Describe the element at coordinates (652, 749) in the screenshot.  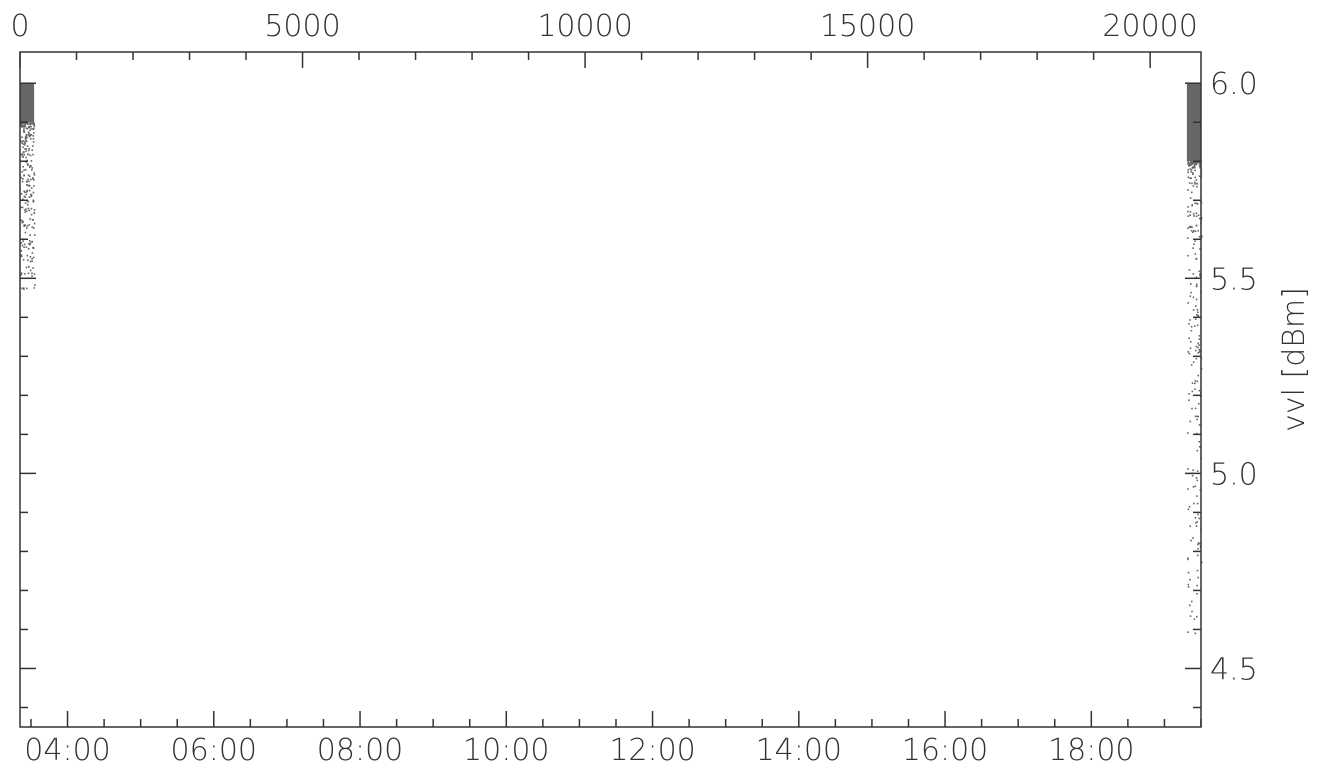
I see `bottom-tick-label: 12:00` at that location.